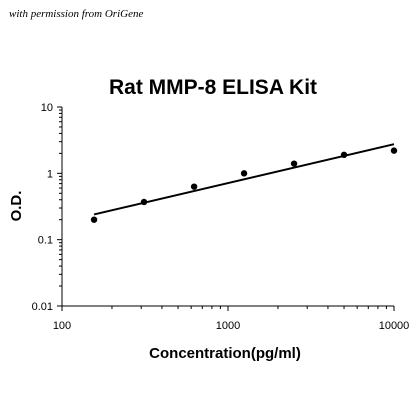 This screenshot has width=420, height=420. I want to click on x-tick-label: 1000, so click(228, 326).